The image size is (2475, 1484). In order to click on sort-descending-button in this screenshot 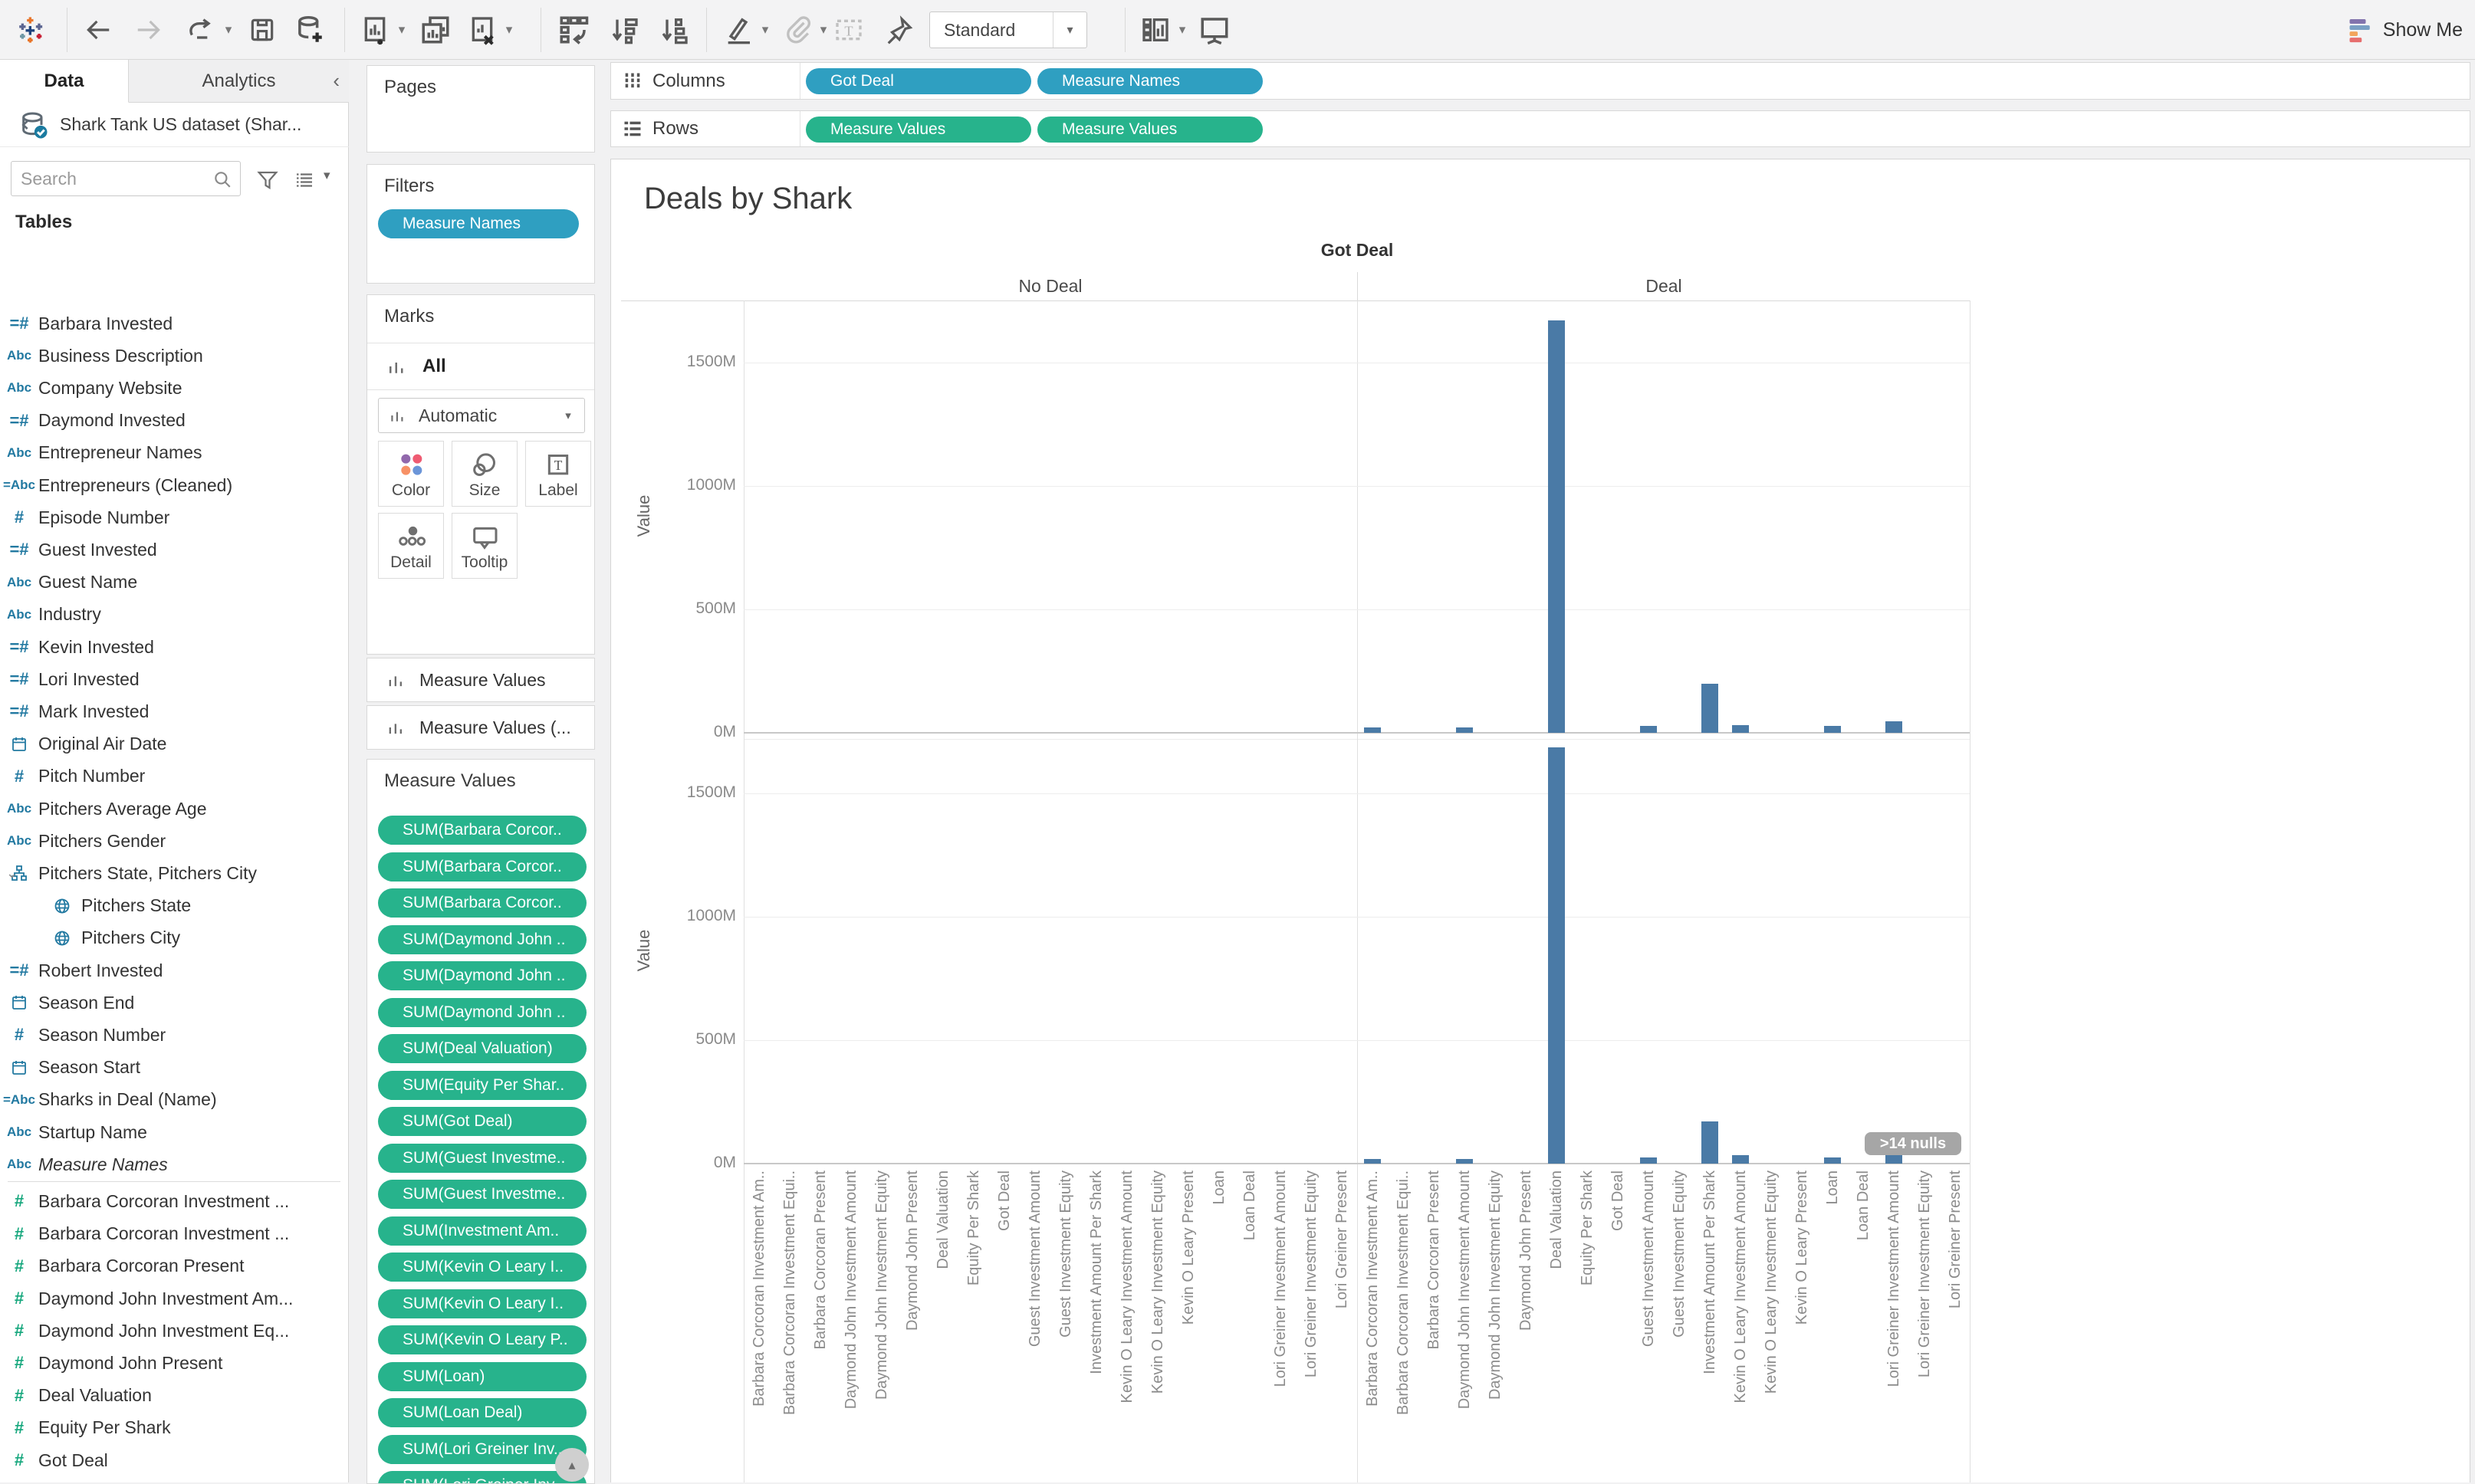, I will do `click(675, 30)`.